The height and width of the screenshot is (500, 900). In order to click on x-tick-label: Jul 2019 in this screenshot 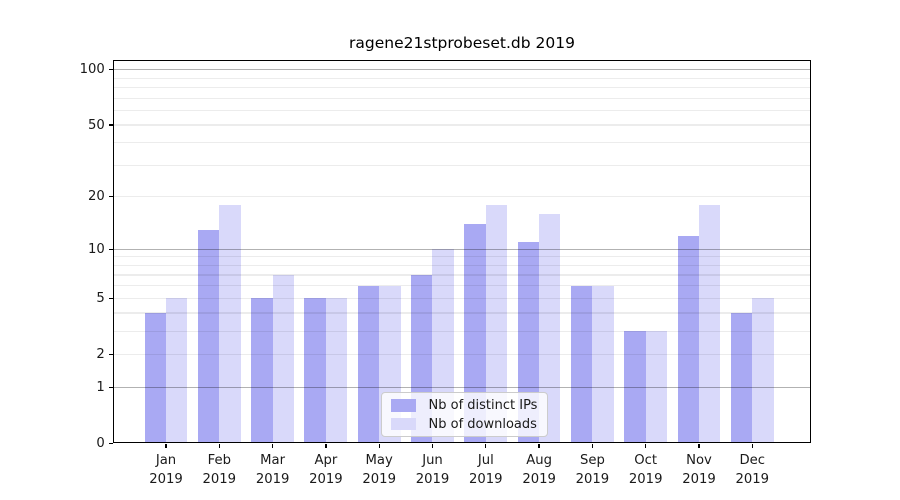, I will do `click(486, 470)`.